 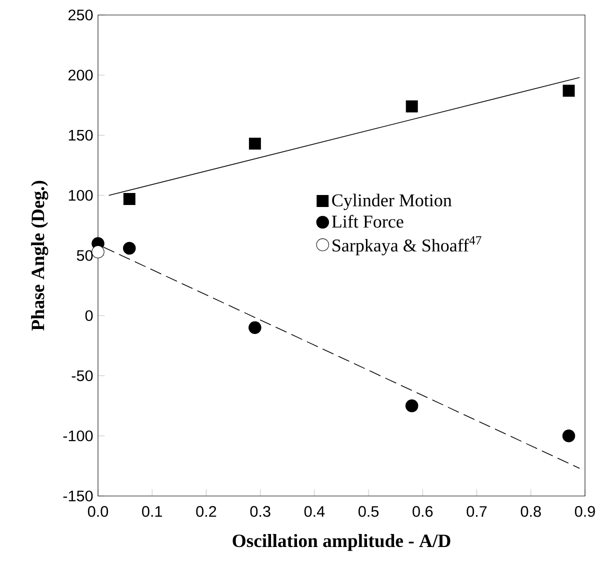 I want to click on y-tick-label: 200, so click(x=80, y=75).